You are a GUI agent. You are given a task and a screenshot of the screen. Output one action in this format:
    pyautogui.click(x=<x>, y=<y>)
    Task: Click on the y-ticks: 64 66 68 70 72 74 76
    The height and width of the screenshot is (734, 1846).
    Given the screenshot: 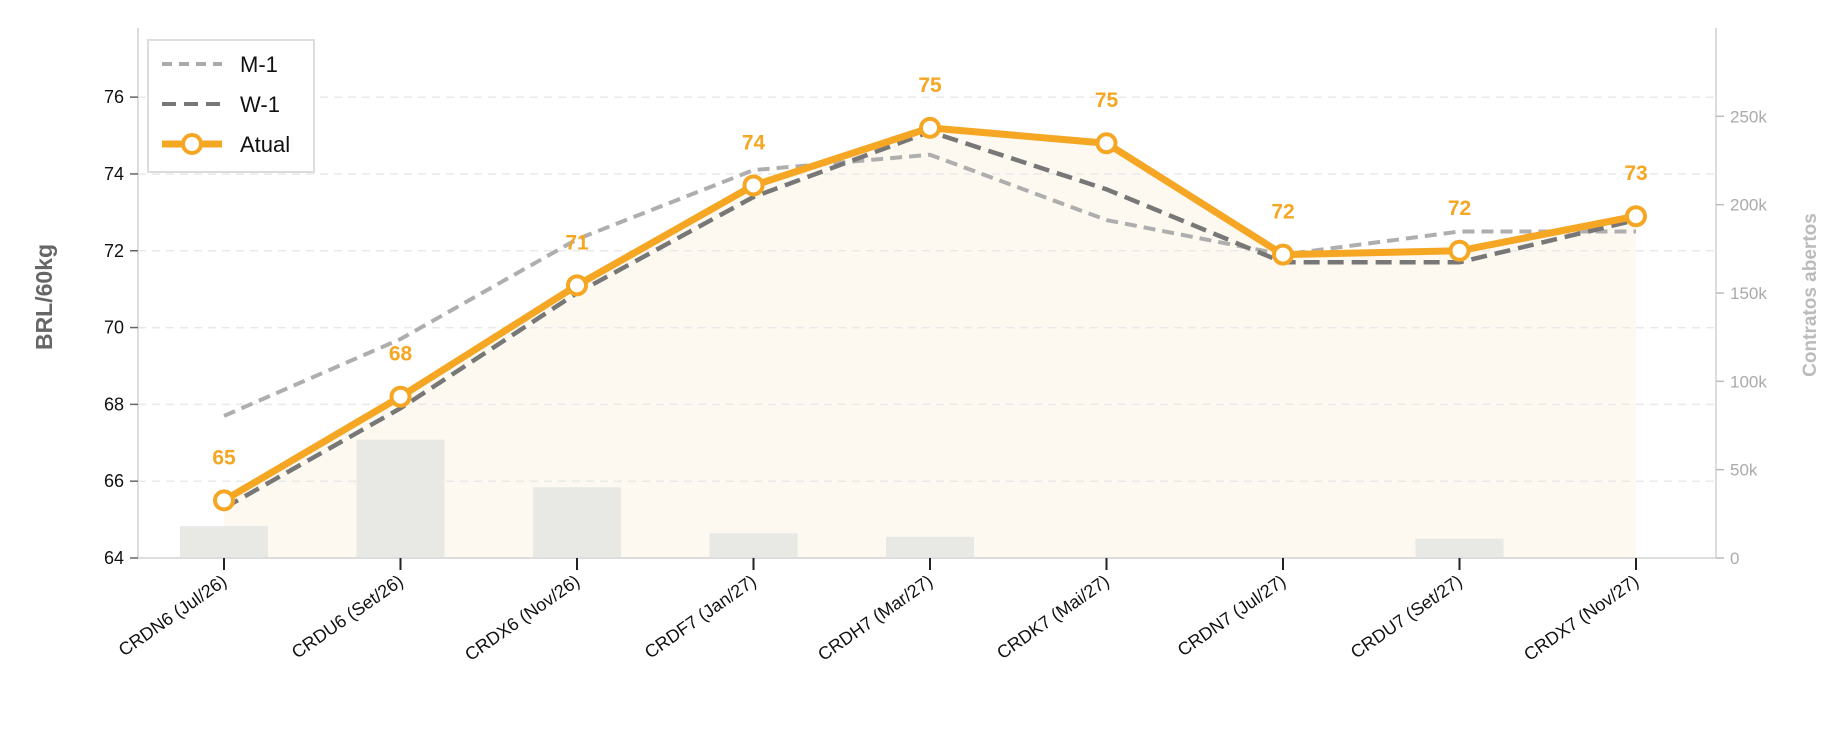 What is the action you would take?
    pyautogui.click(x=121, y=327)
    